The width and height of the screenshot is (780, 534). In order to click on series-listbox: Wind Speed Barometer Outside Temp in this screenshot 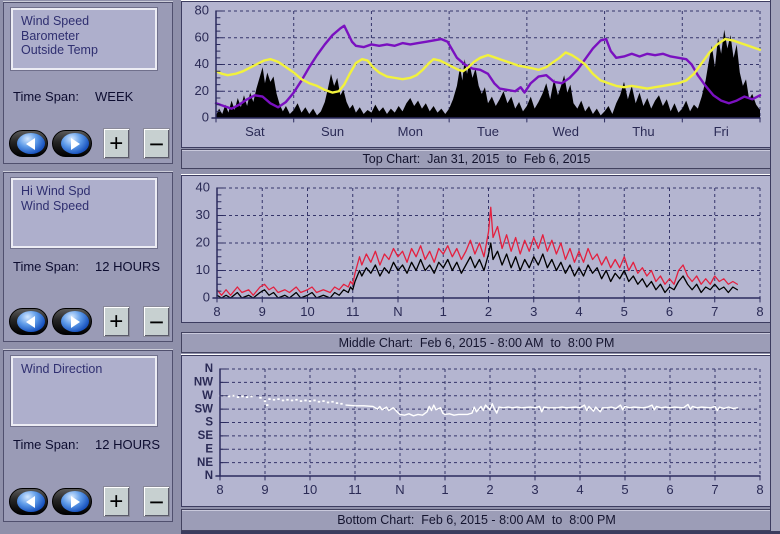, I will do `click(84, 39)`.